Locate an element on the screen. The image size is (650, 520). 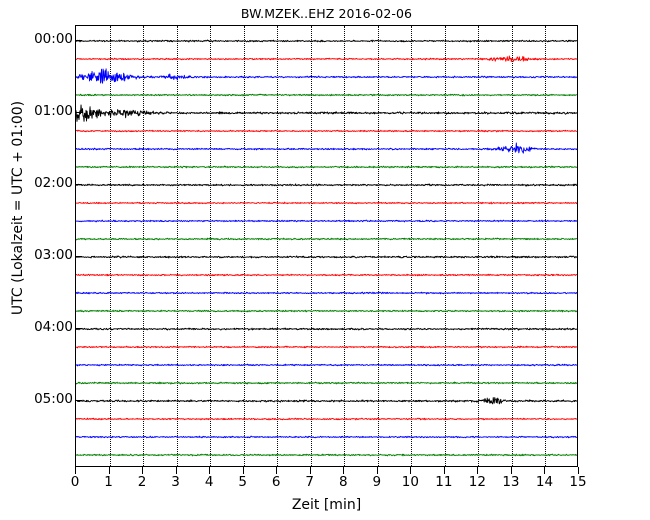
x-tick-label: 9 is located at coordinates (377, 482).